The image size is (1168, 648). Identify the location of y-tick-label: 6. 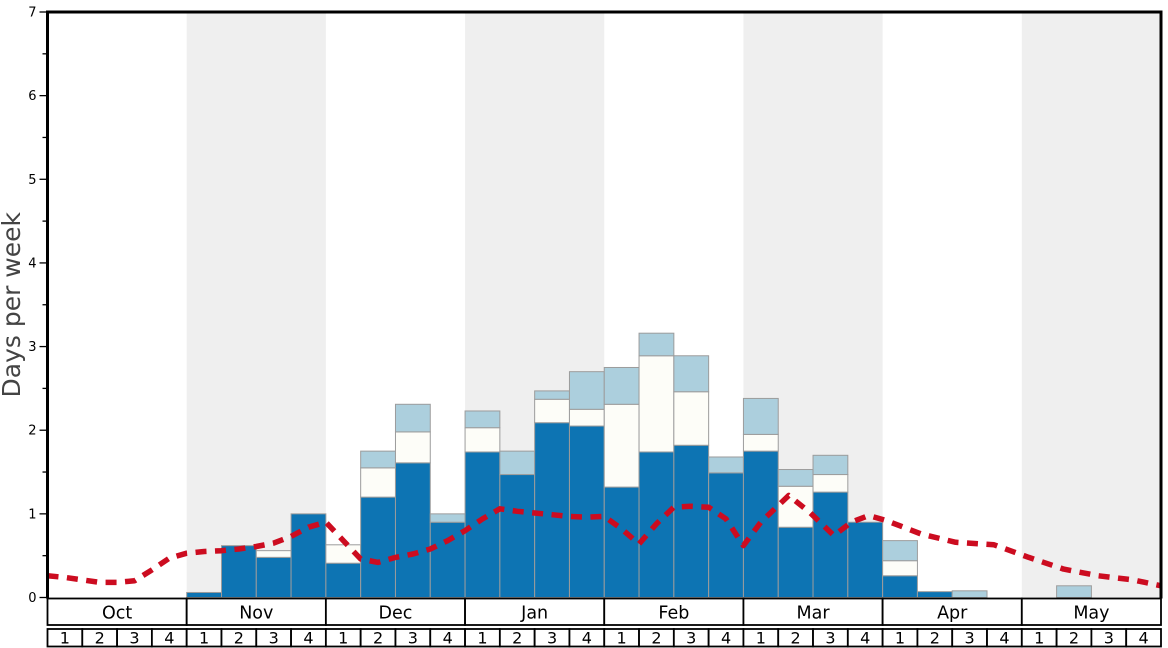
(32, 96).